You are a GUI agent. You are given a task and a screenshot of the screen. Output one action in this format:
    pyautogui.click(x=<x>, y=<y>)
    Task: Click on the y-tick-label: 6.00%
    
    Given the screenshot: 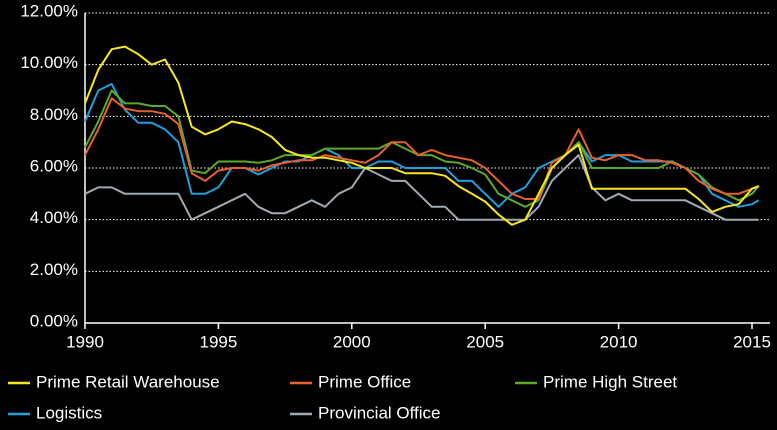 What is the action you would take?
    pyautogui.click(x=54, y=165)
    